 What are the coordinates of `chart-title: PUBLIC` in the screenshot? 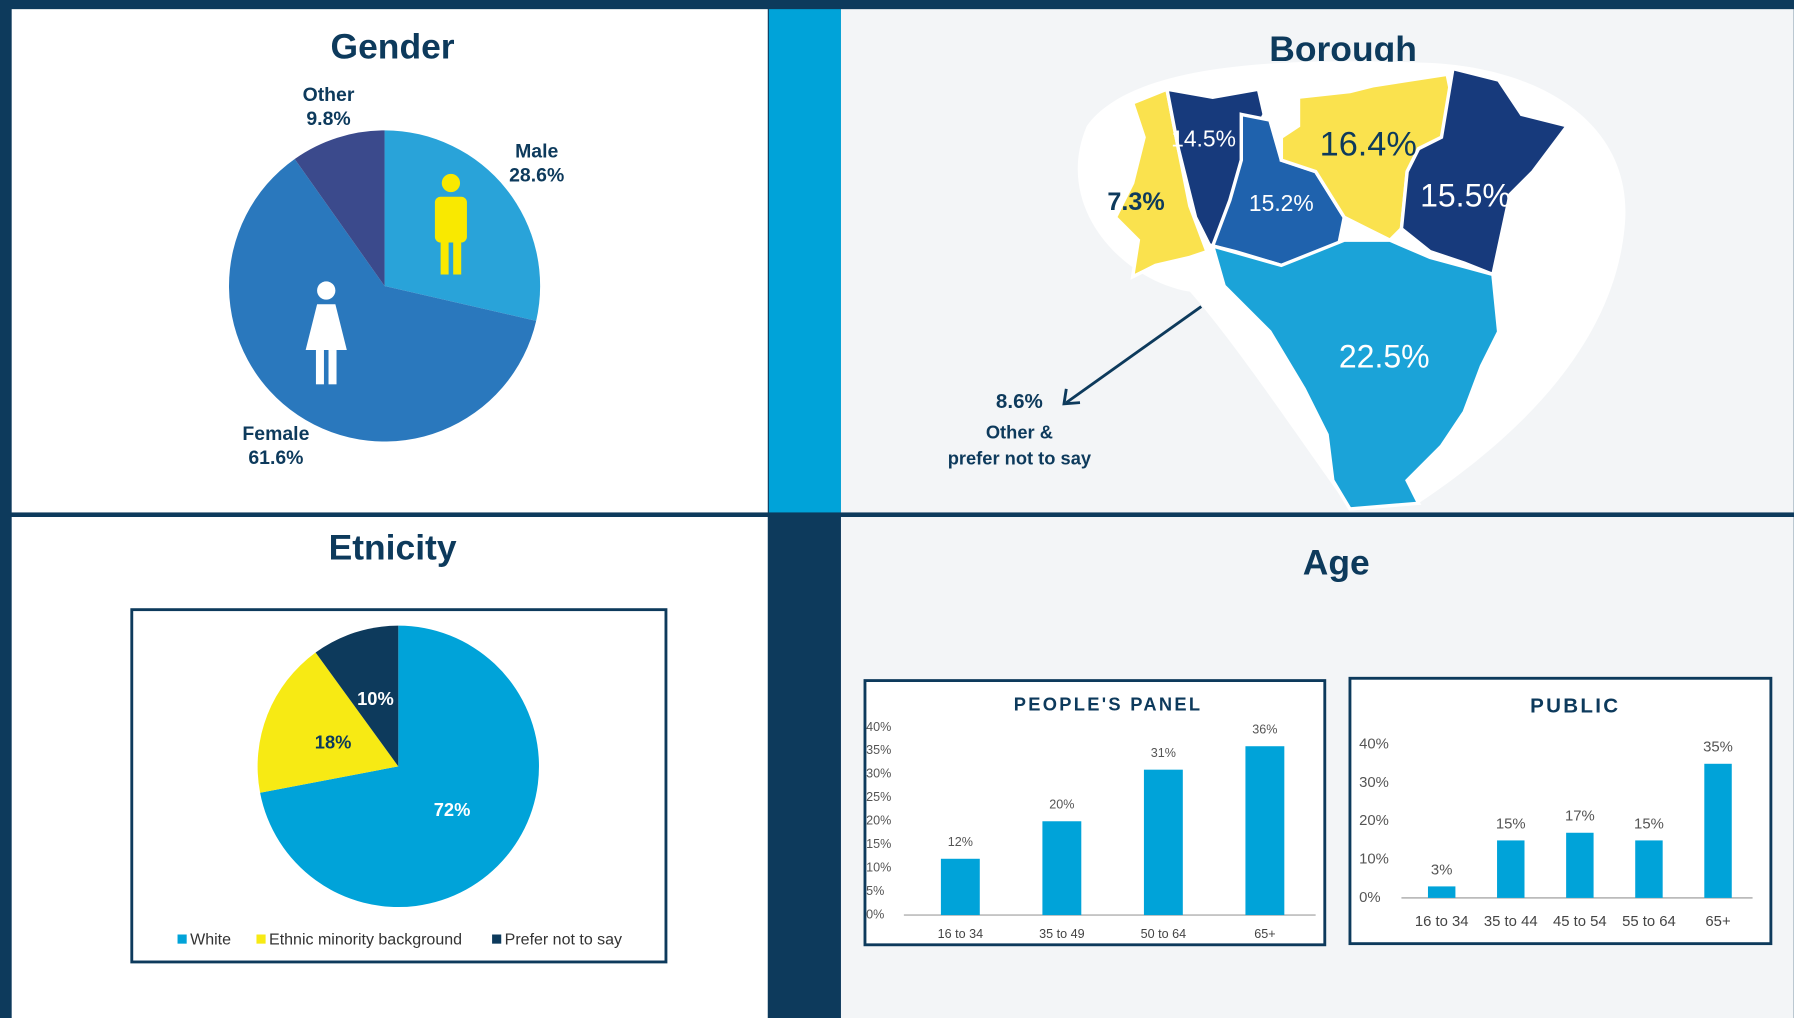 It's located at (1575, 705).